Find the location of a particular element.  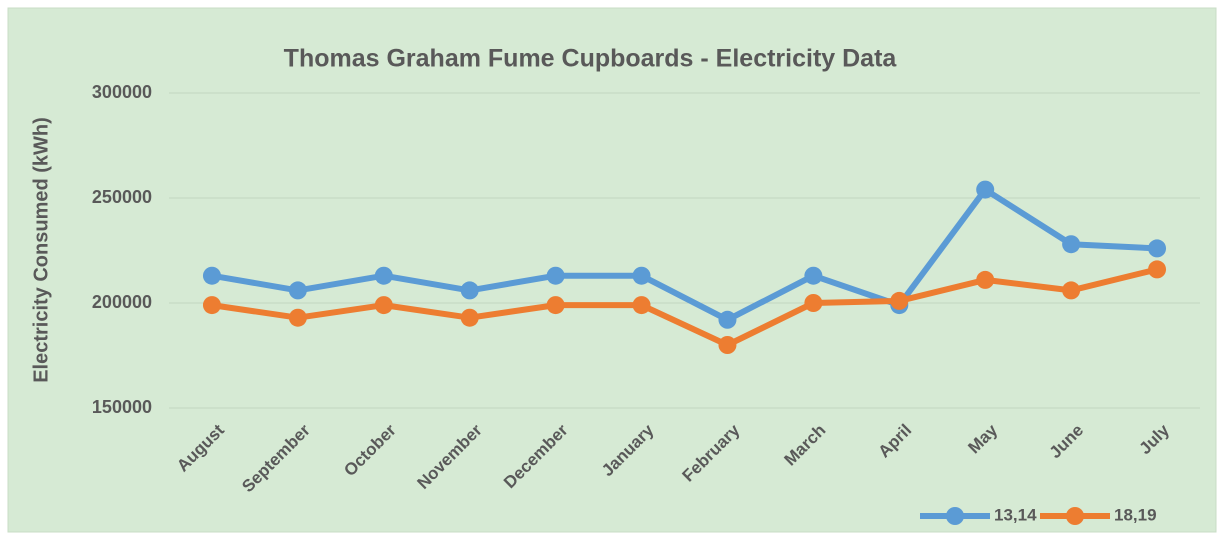

series-line is located at coordinates (684, 307).